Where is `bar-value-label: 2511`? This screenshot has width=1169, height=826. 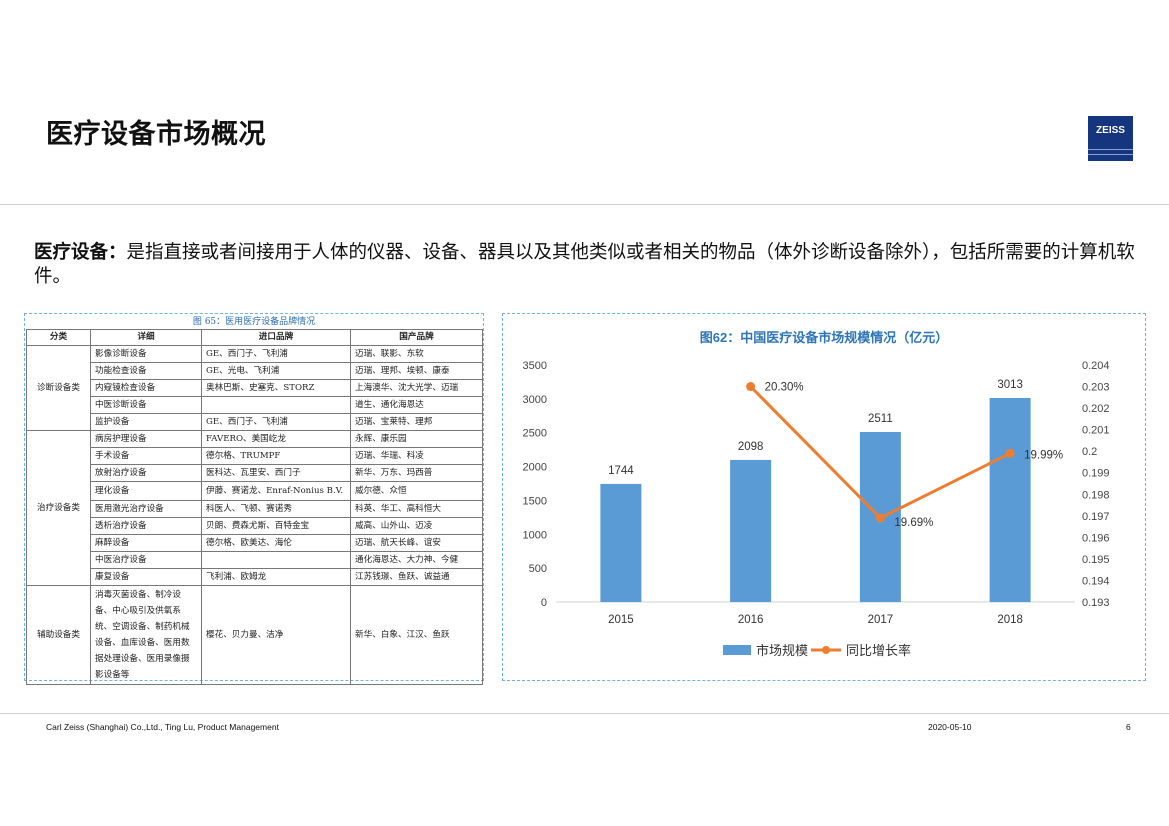 bar-value-label: 2511 is located at coordinates (880, 419).